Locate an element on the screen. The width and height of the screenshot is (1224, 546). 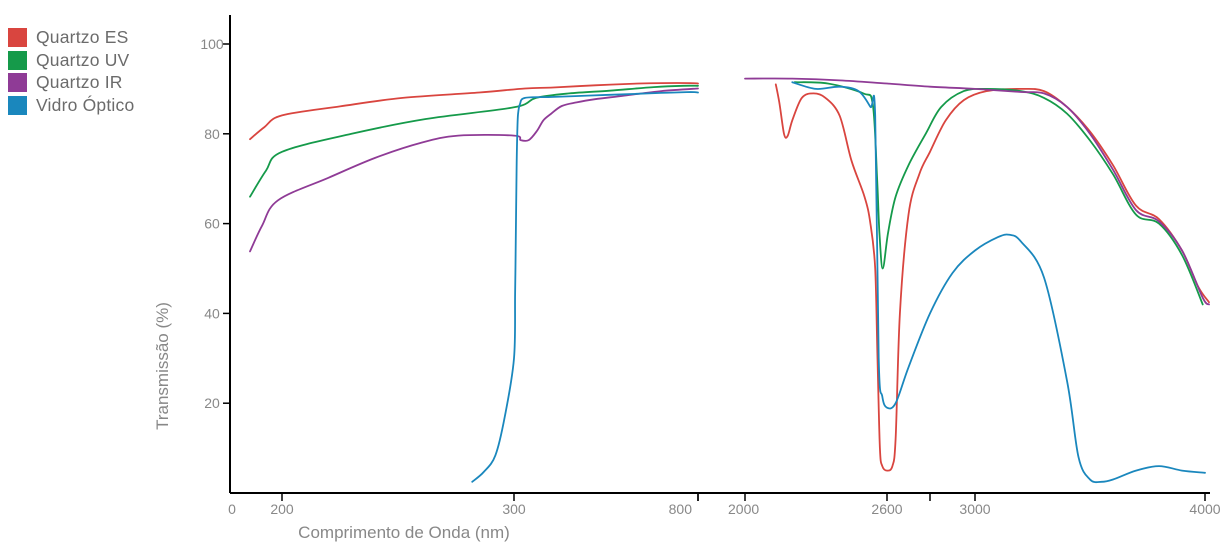
y-tick-label: 100 is located at coordinates (212, 44).